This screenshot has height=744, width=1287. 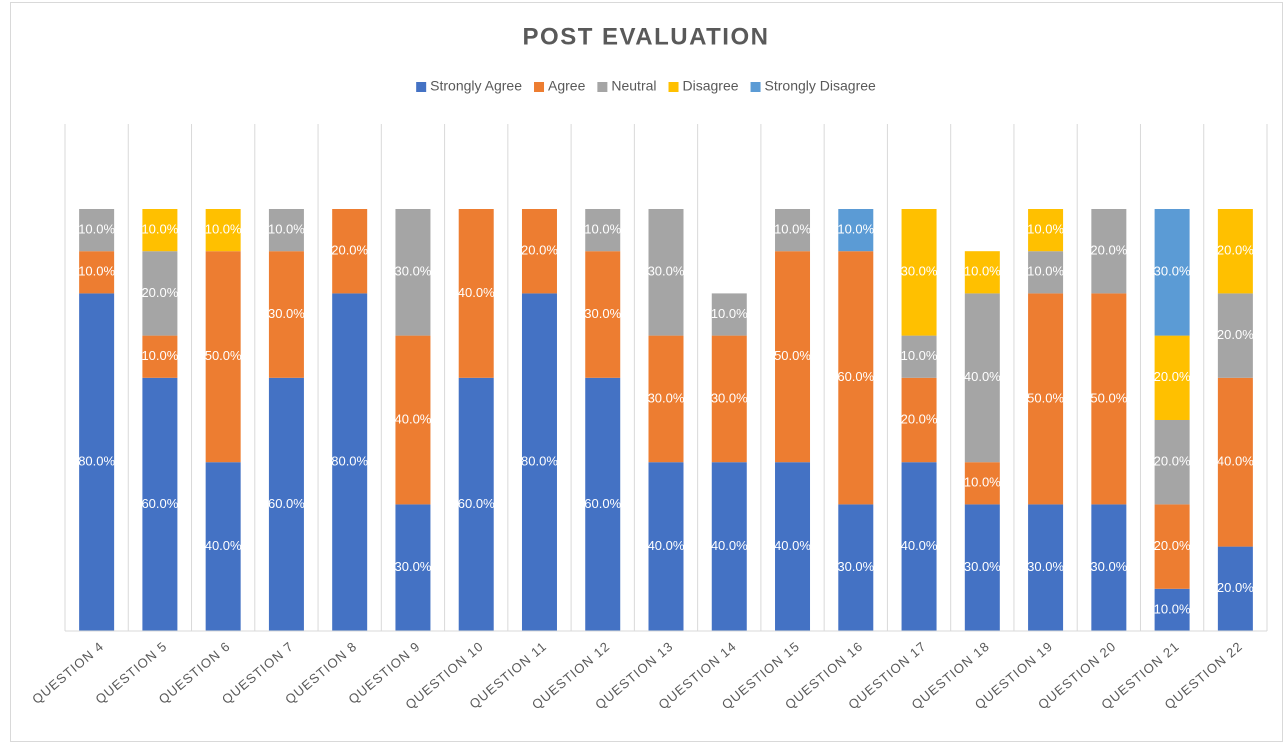 What do you see at coordinates (820, 86) in the screenshot?
I see `legend-label: Strongly Disagree` at bounding box center [820, 86].